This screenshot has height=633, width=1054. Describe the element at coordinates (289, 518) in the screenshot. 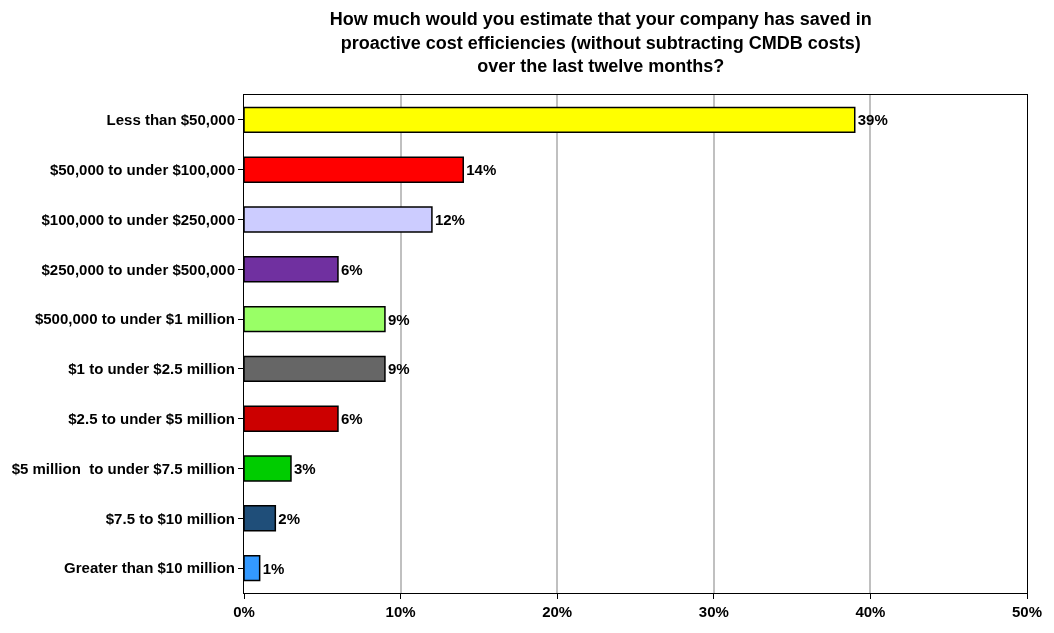

I see `data-label: 2%` at that location.